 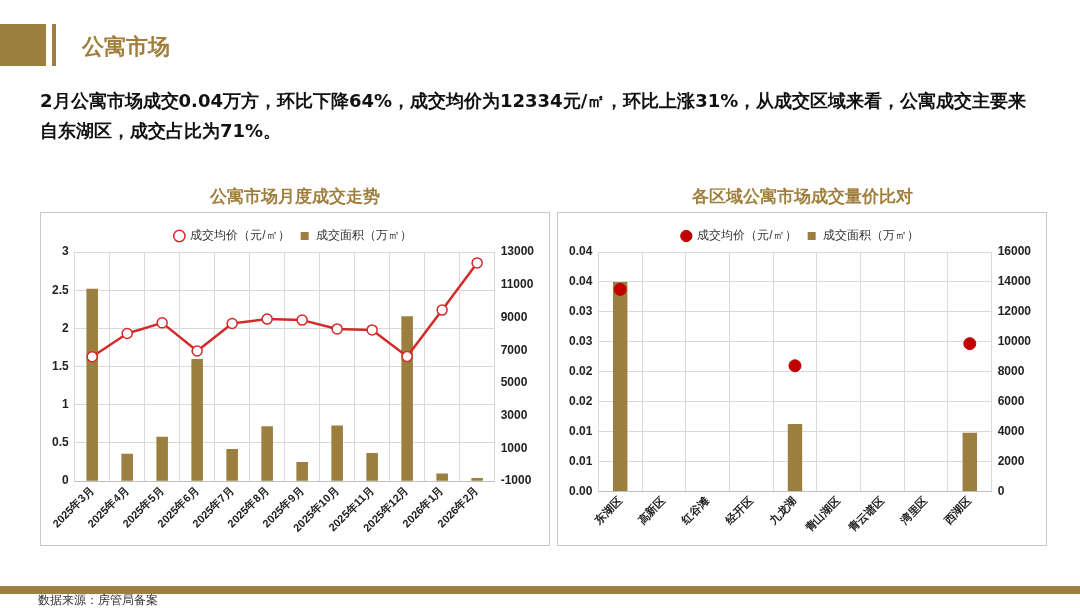 I want to click on x-tick-label: 经开区, so click(x=738, y=510).